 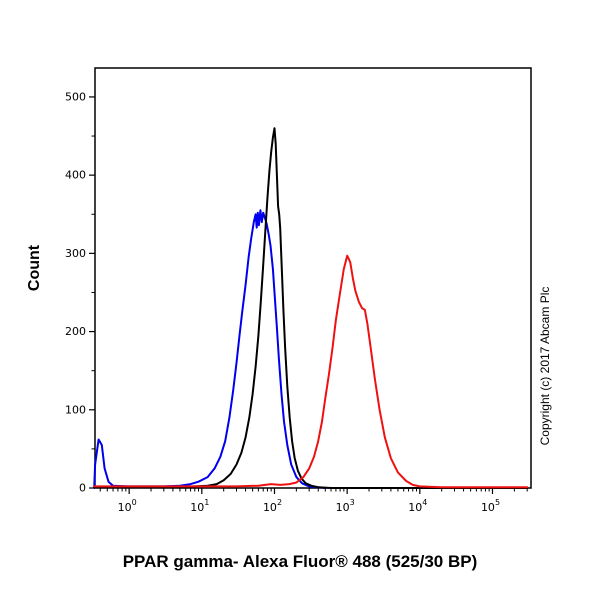 I want to click on x-tick-label: 10⁰, so click(x=127, y=506).